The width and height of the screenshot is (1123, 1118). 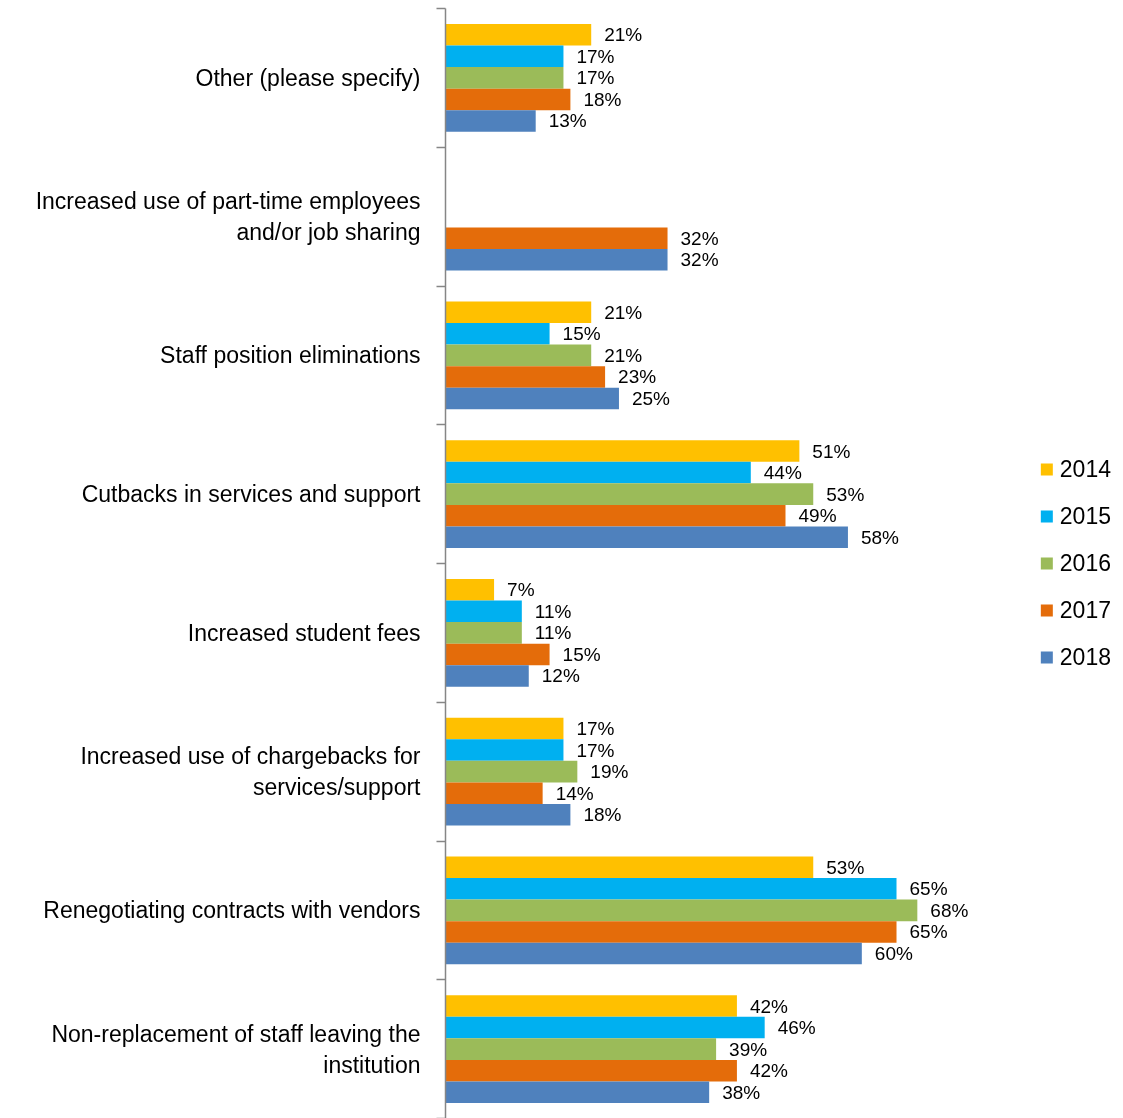 What do you see at coordinates (782, 473) in the screenshot?
I see `data-label: 44%` at bounding box center [782, 473].